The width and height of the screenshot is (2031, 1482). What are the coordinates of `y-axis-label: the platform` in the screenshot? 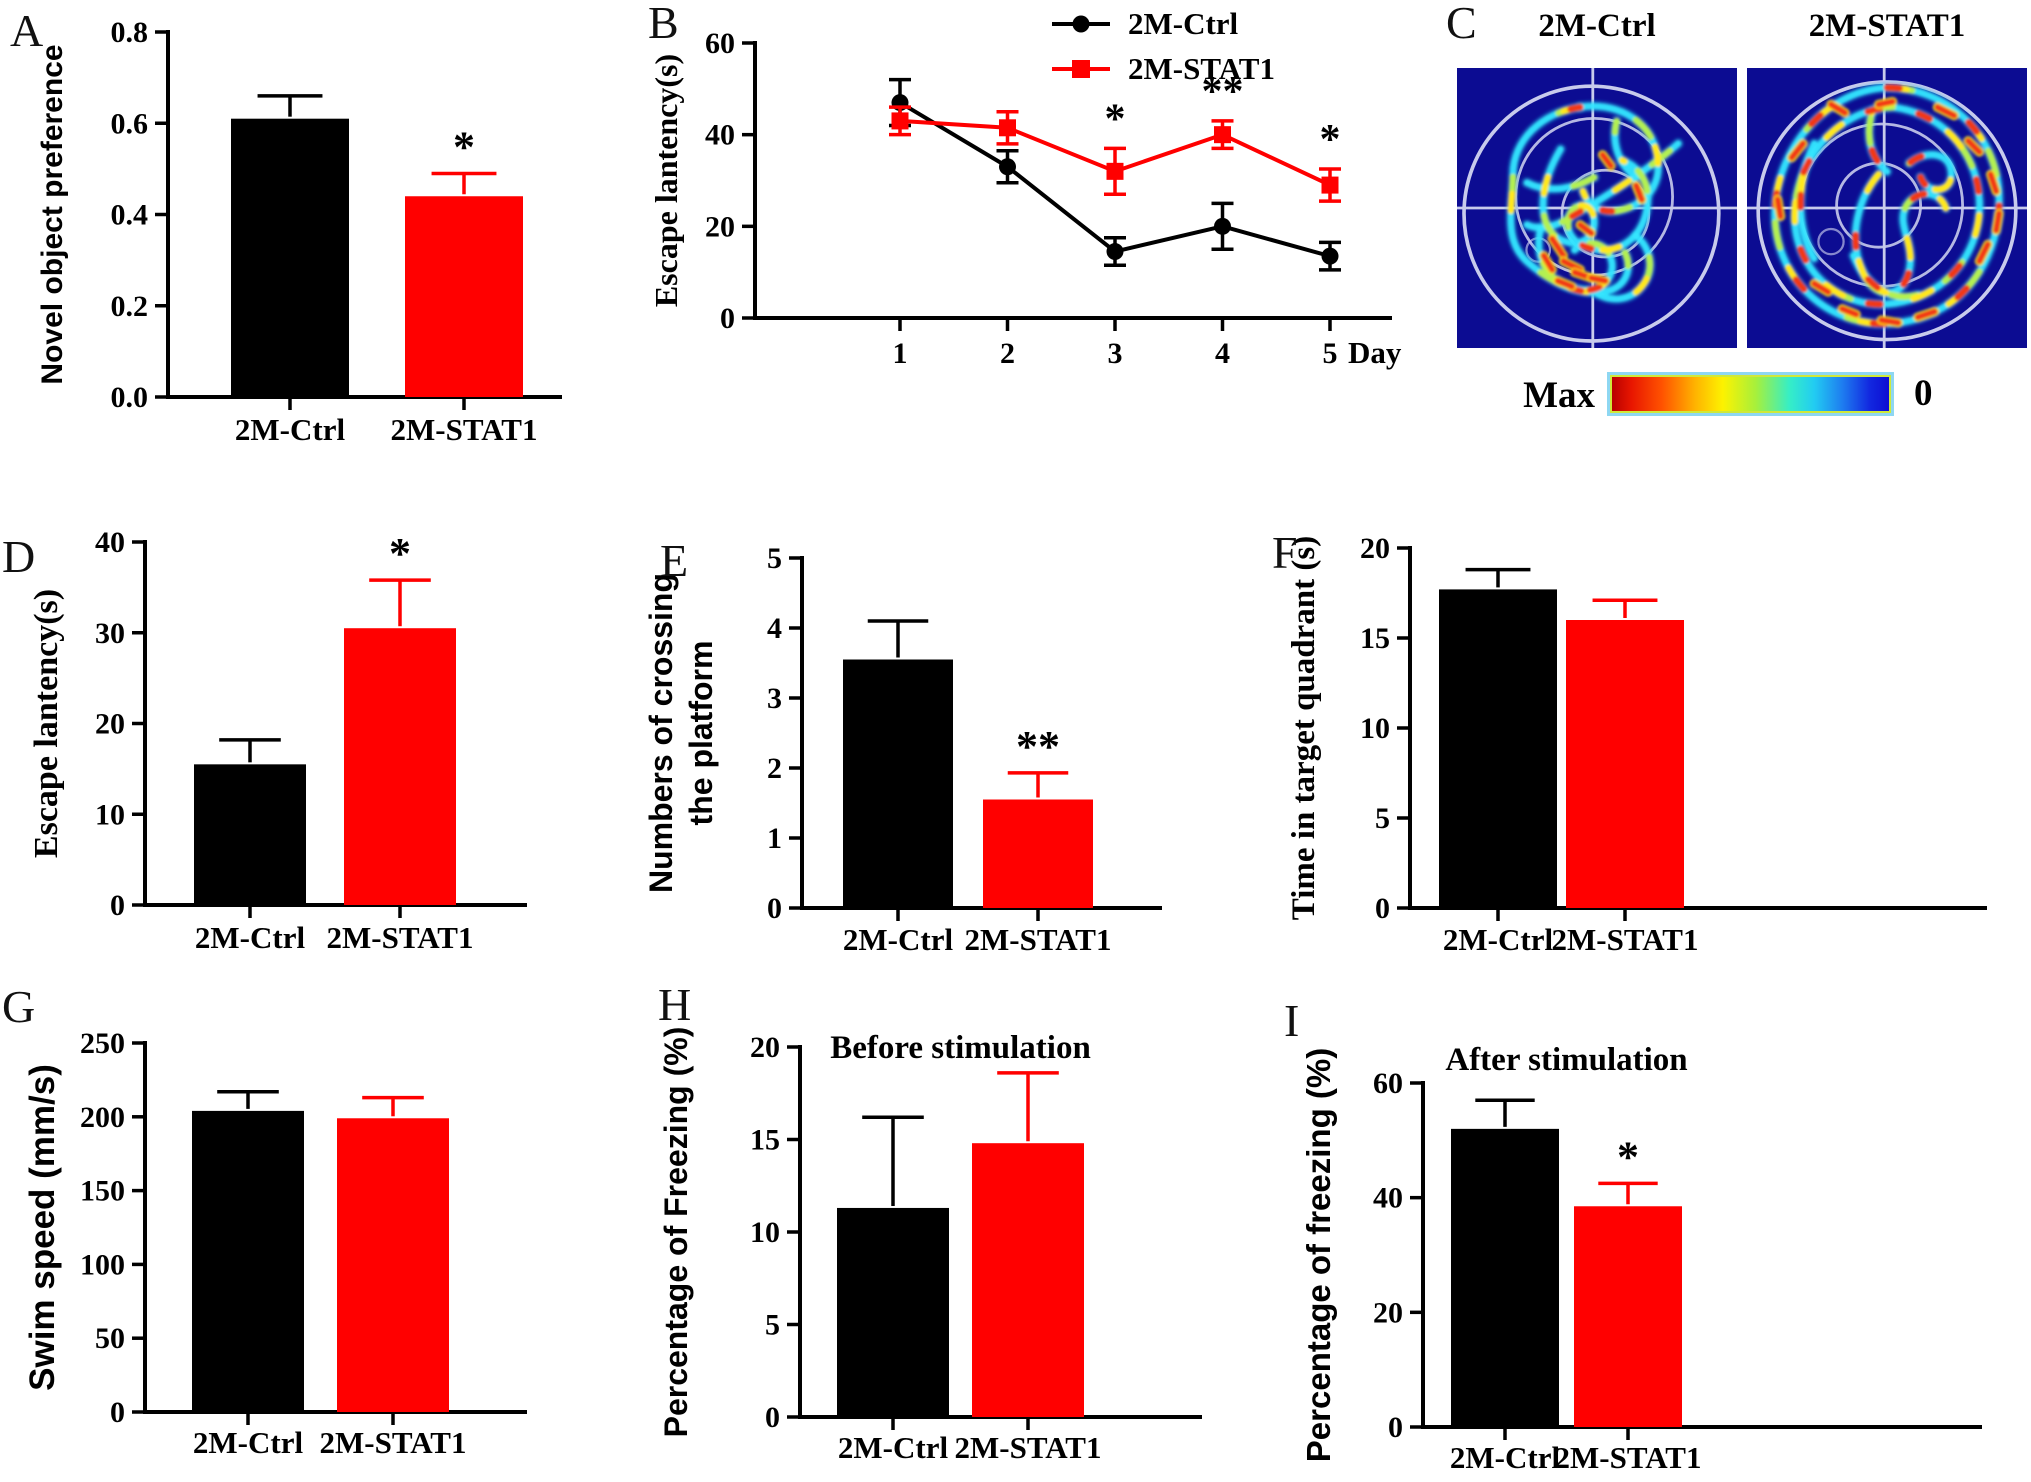 It's located at (701, 733).